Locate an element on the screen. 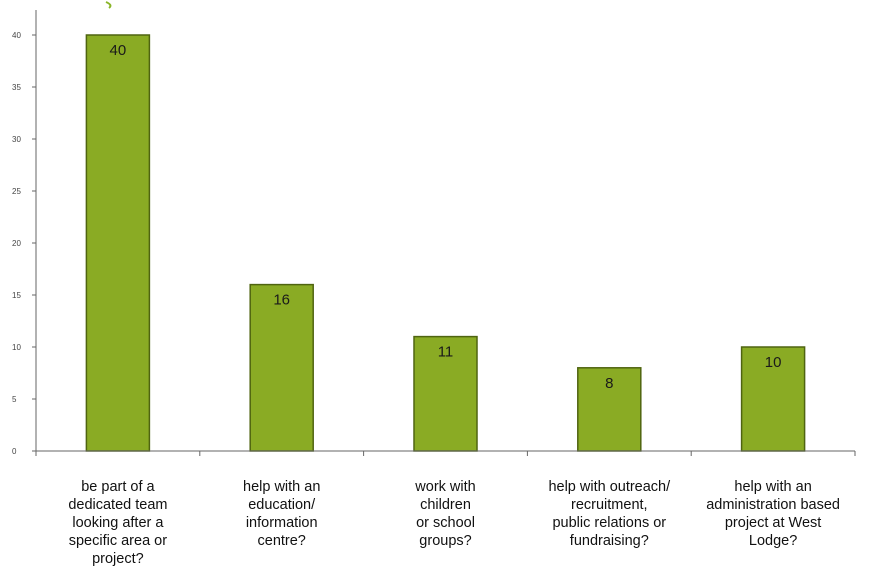 This screenshot has width=875, height=581. y-tick-label: 20 is located at coordinates (16, 243).